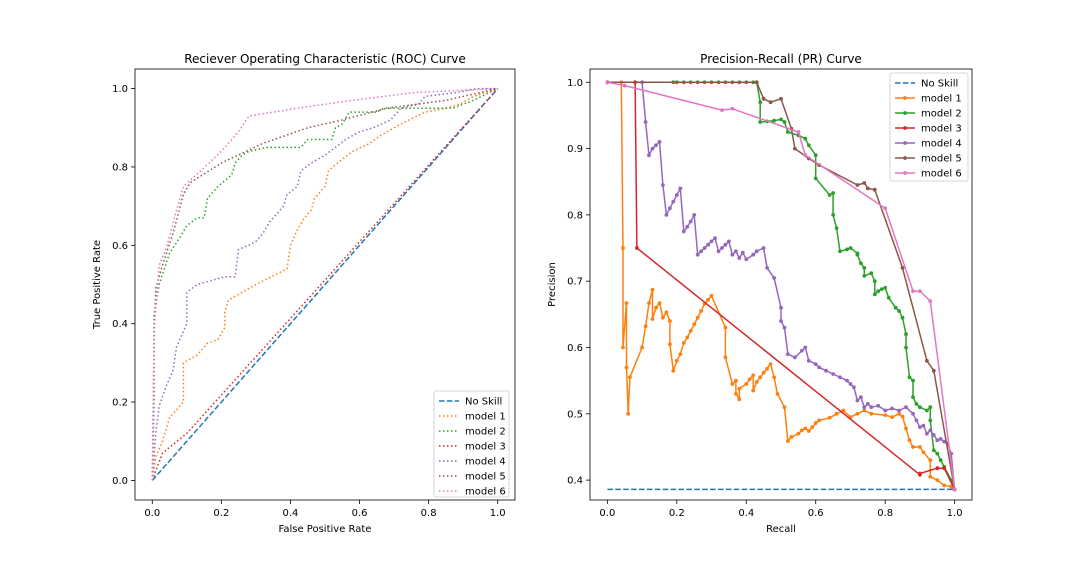 This screenshot has height=576, width=1080. I want to click on y-tick-label: 0.5, so click(575, 414).